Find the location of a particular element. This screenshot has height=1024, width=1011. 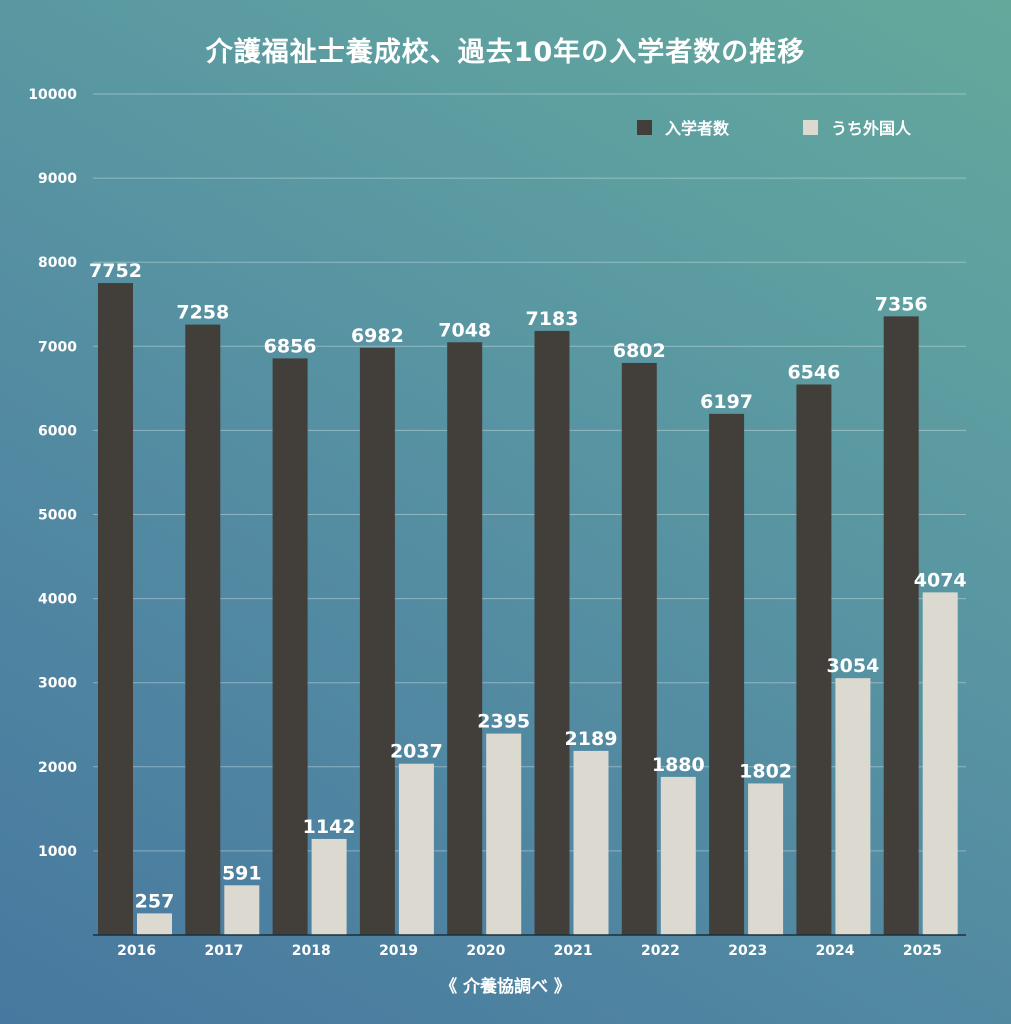

value-label-foreign: 4074 is located at coordinates (940, 580).